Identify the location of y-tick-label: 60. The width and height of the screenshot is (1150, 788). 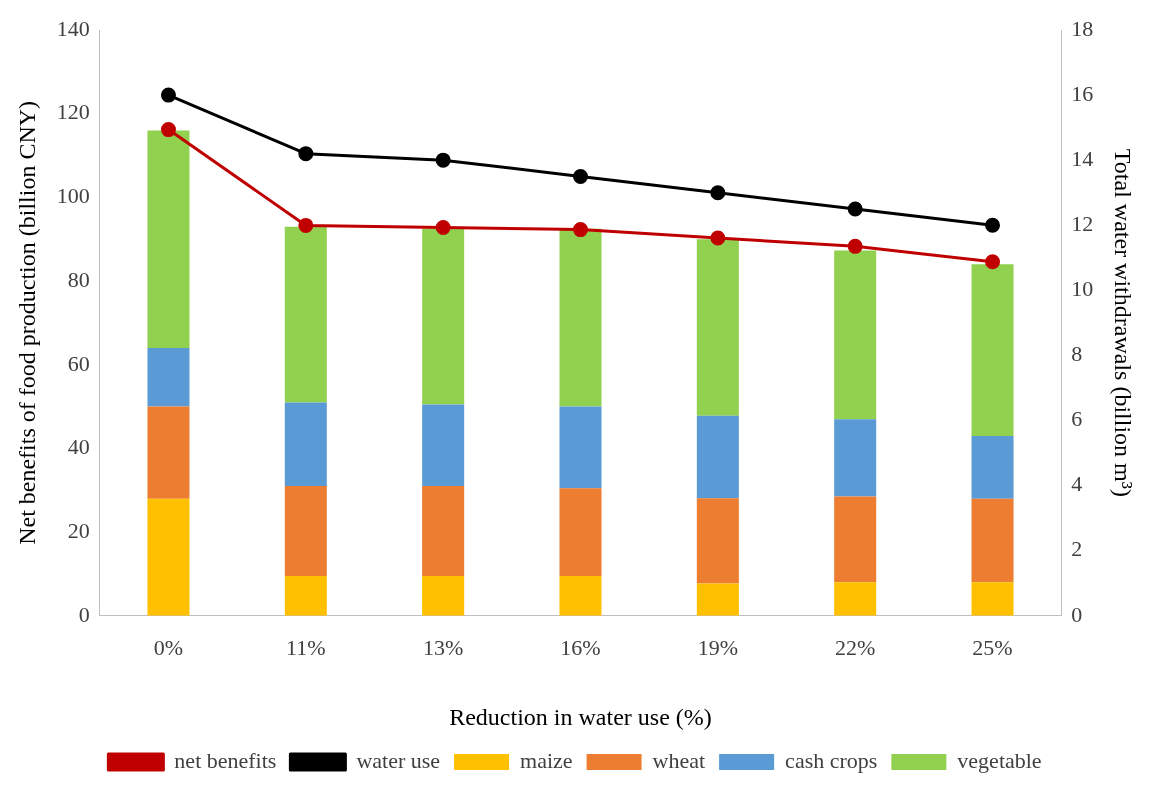
(78, 363).